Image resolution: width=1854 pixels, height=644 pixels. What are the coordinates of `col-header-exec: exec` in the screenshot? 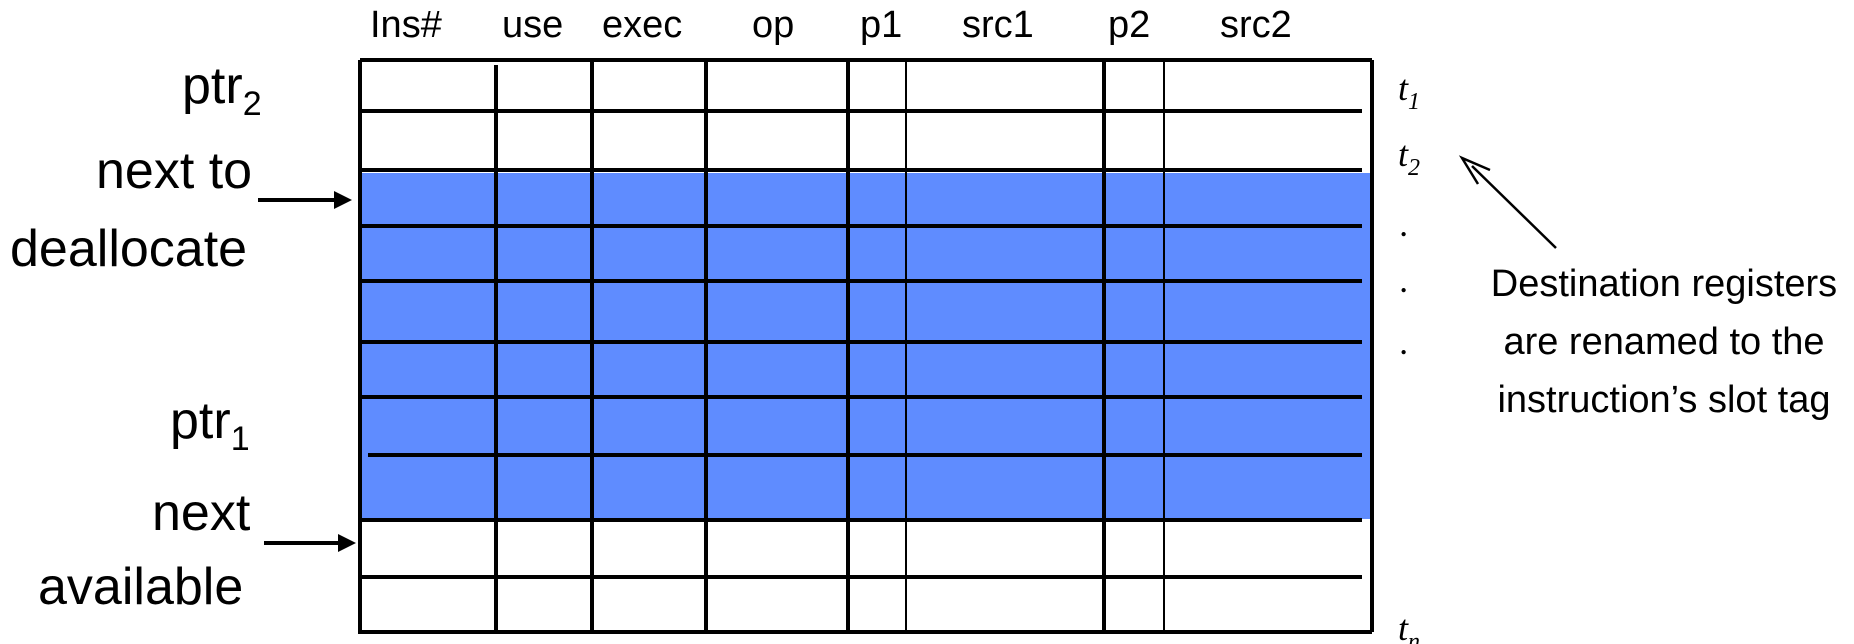 It's located at (642, 25).